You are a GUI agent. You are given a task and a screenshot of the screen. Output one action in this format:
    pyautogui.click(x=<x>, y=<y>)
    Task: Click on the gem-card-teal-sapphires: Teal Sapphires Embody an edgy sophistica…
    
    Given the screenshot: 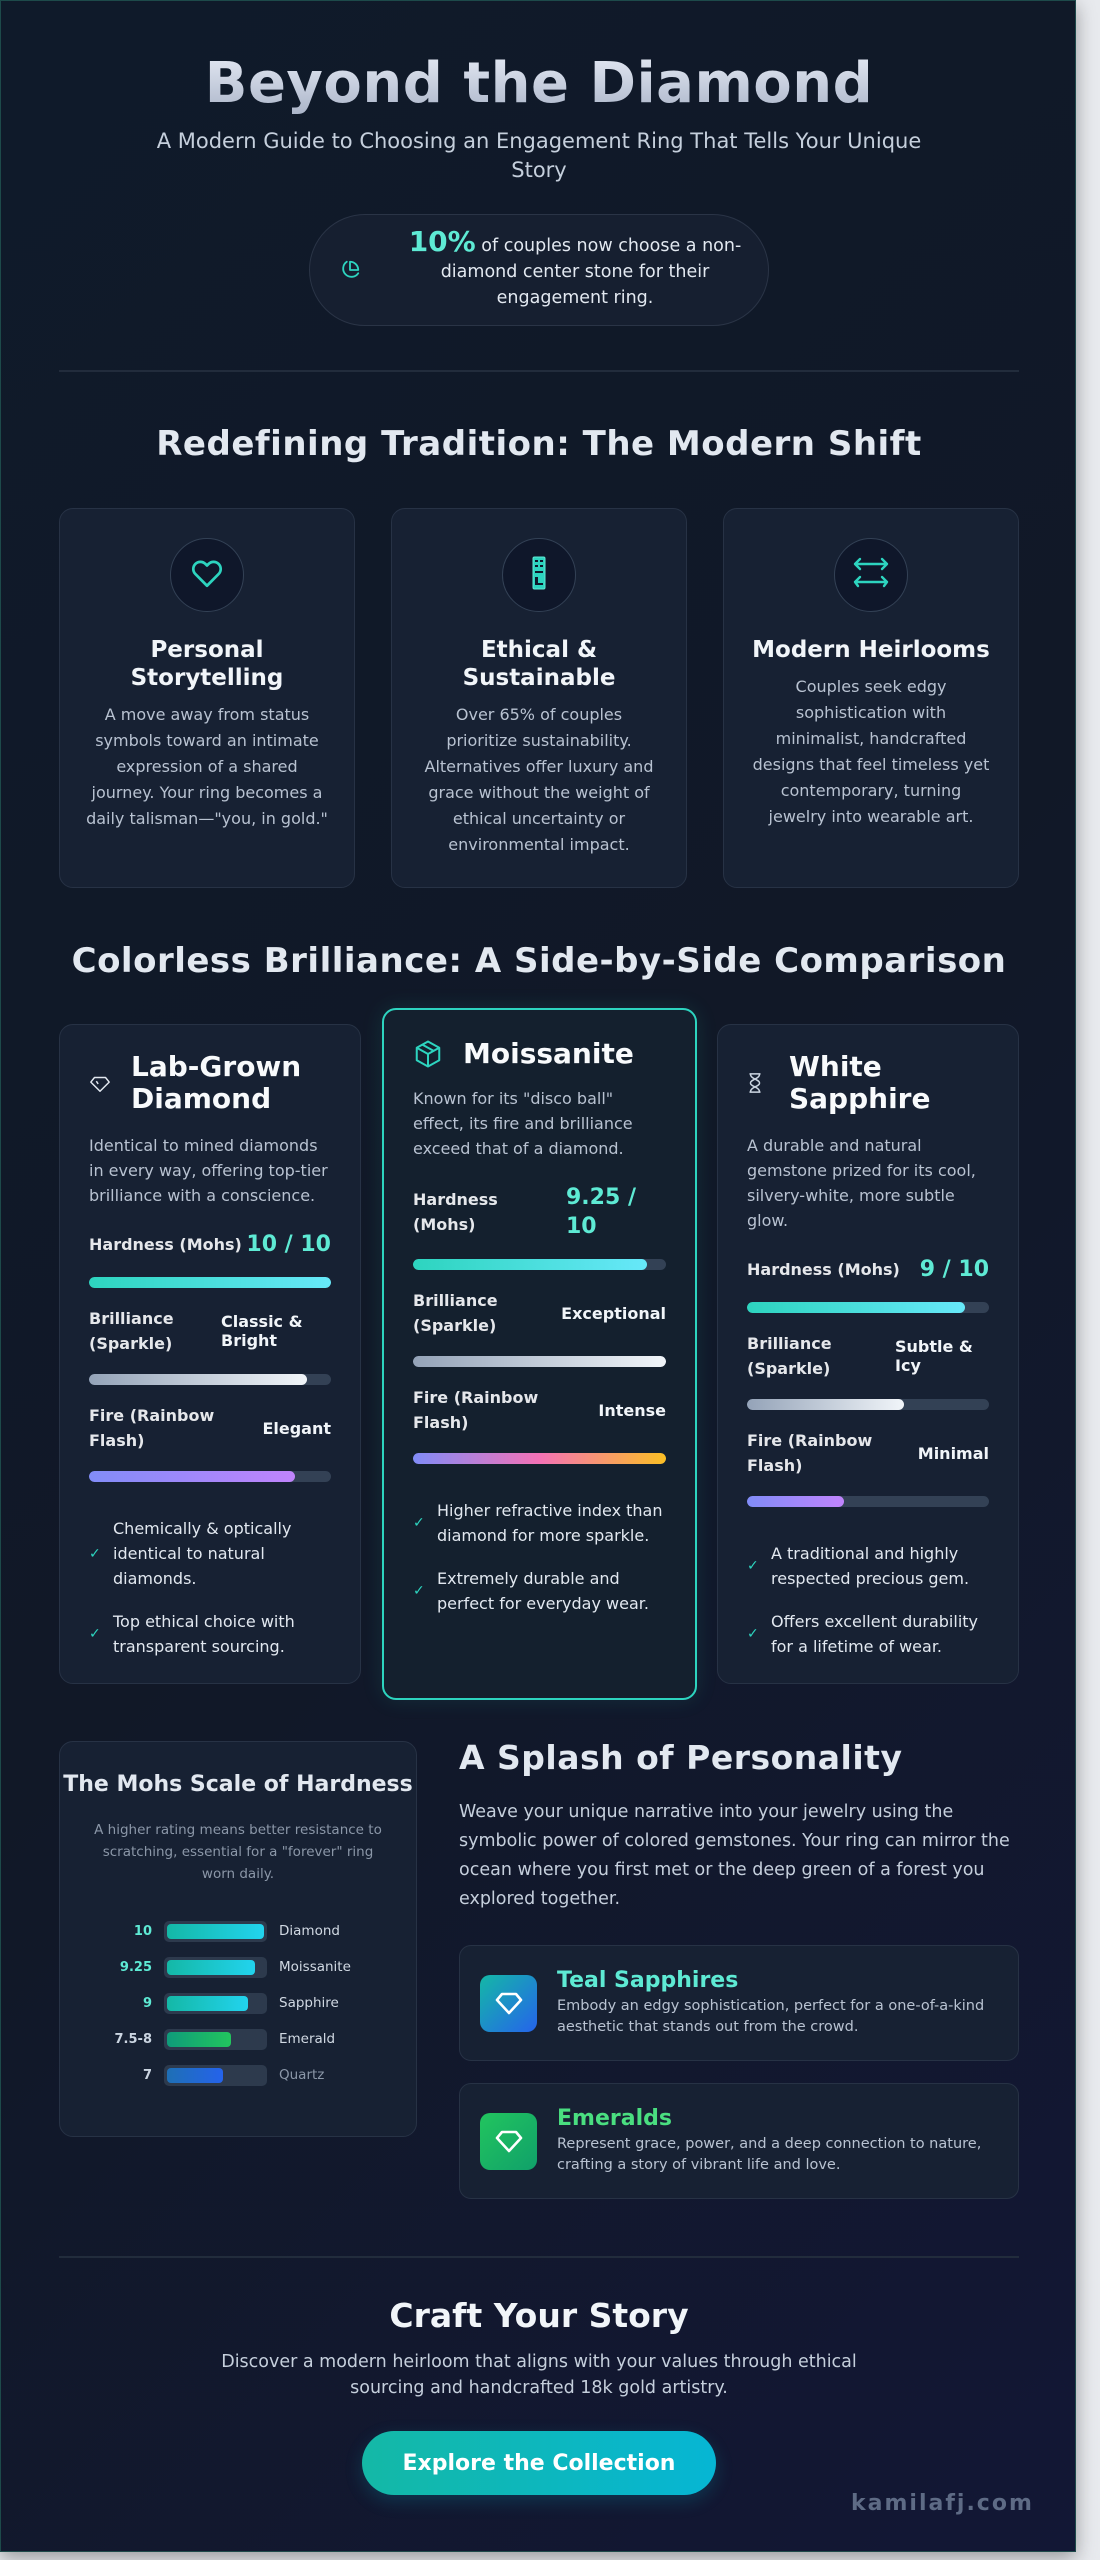 What is the action you would take?
    pyautogui.click(x=739, y=2003)
    